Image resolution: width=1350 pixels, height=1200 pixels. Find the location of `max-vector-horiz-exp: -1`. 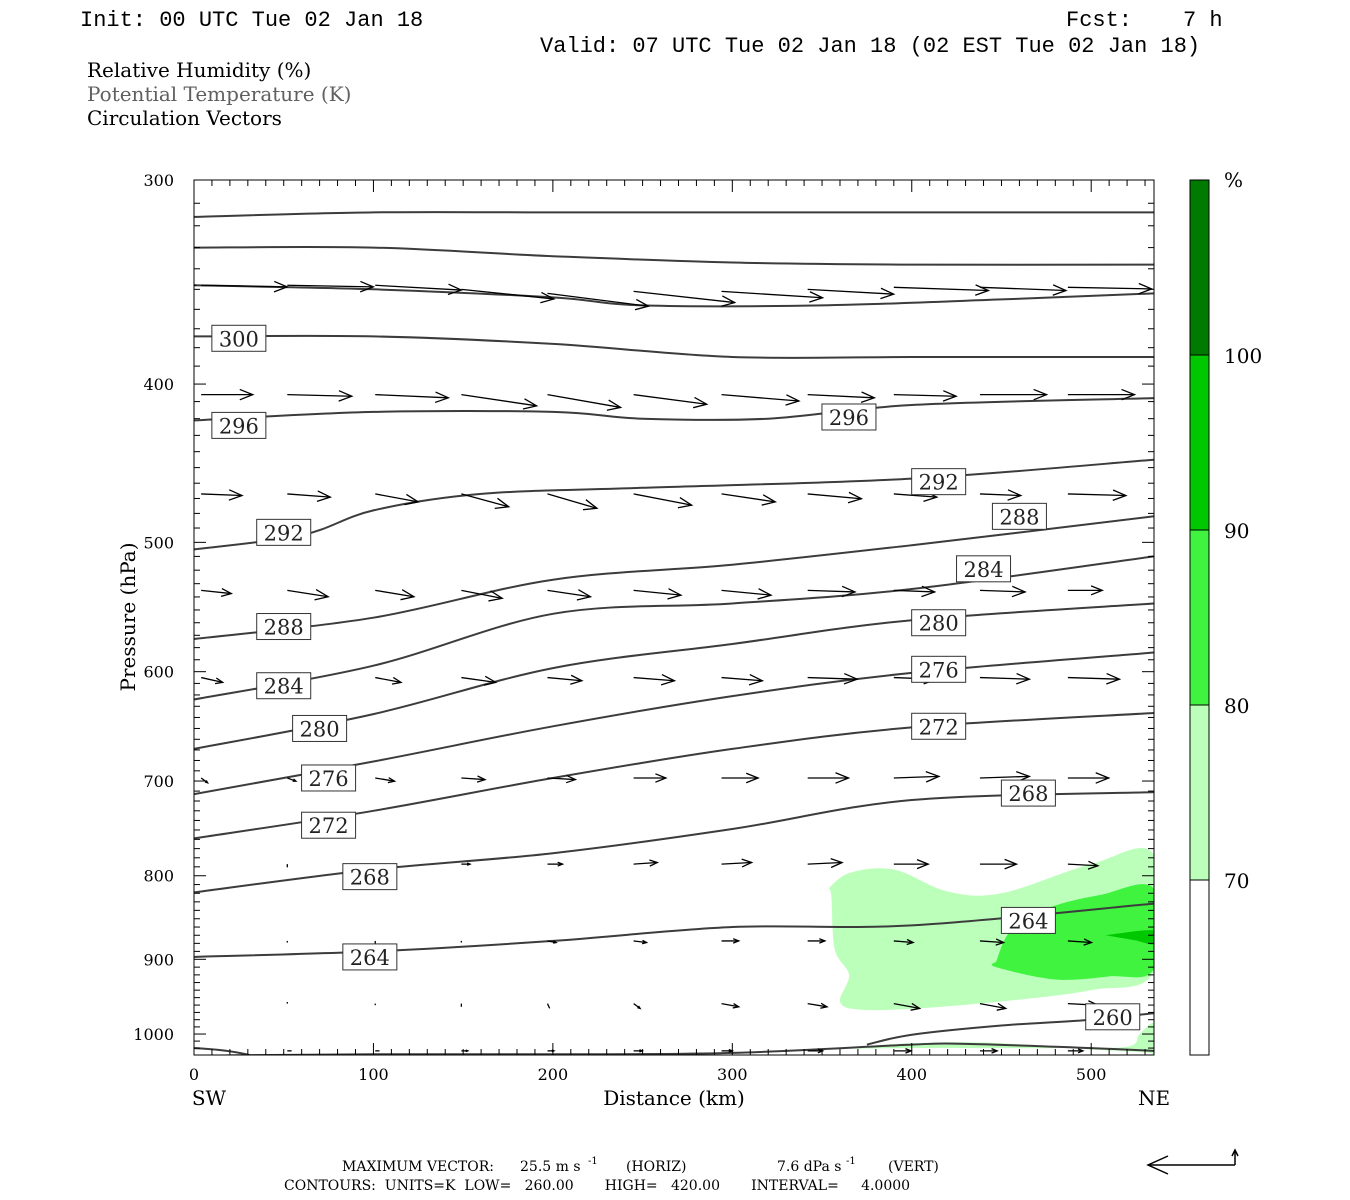

max-vector-horiz-exp: -1 is located at coordinates (593, 1161).